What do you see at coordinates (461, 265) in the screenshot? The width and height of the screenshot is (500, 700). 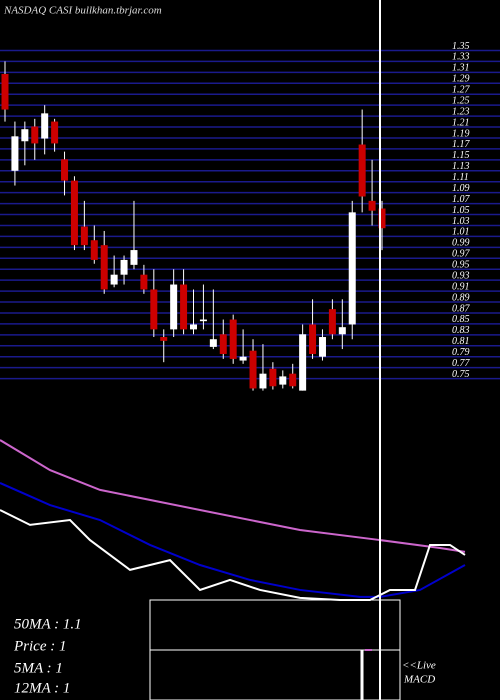 I see `y-tick-label: 0.95` at bounding box center [461, 265].